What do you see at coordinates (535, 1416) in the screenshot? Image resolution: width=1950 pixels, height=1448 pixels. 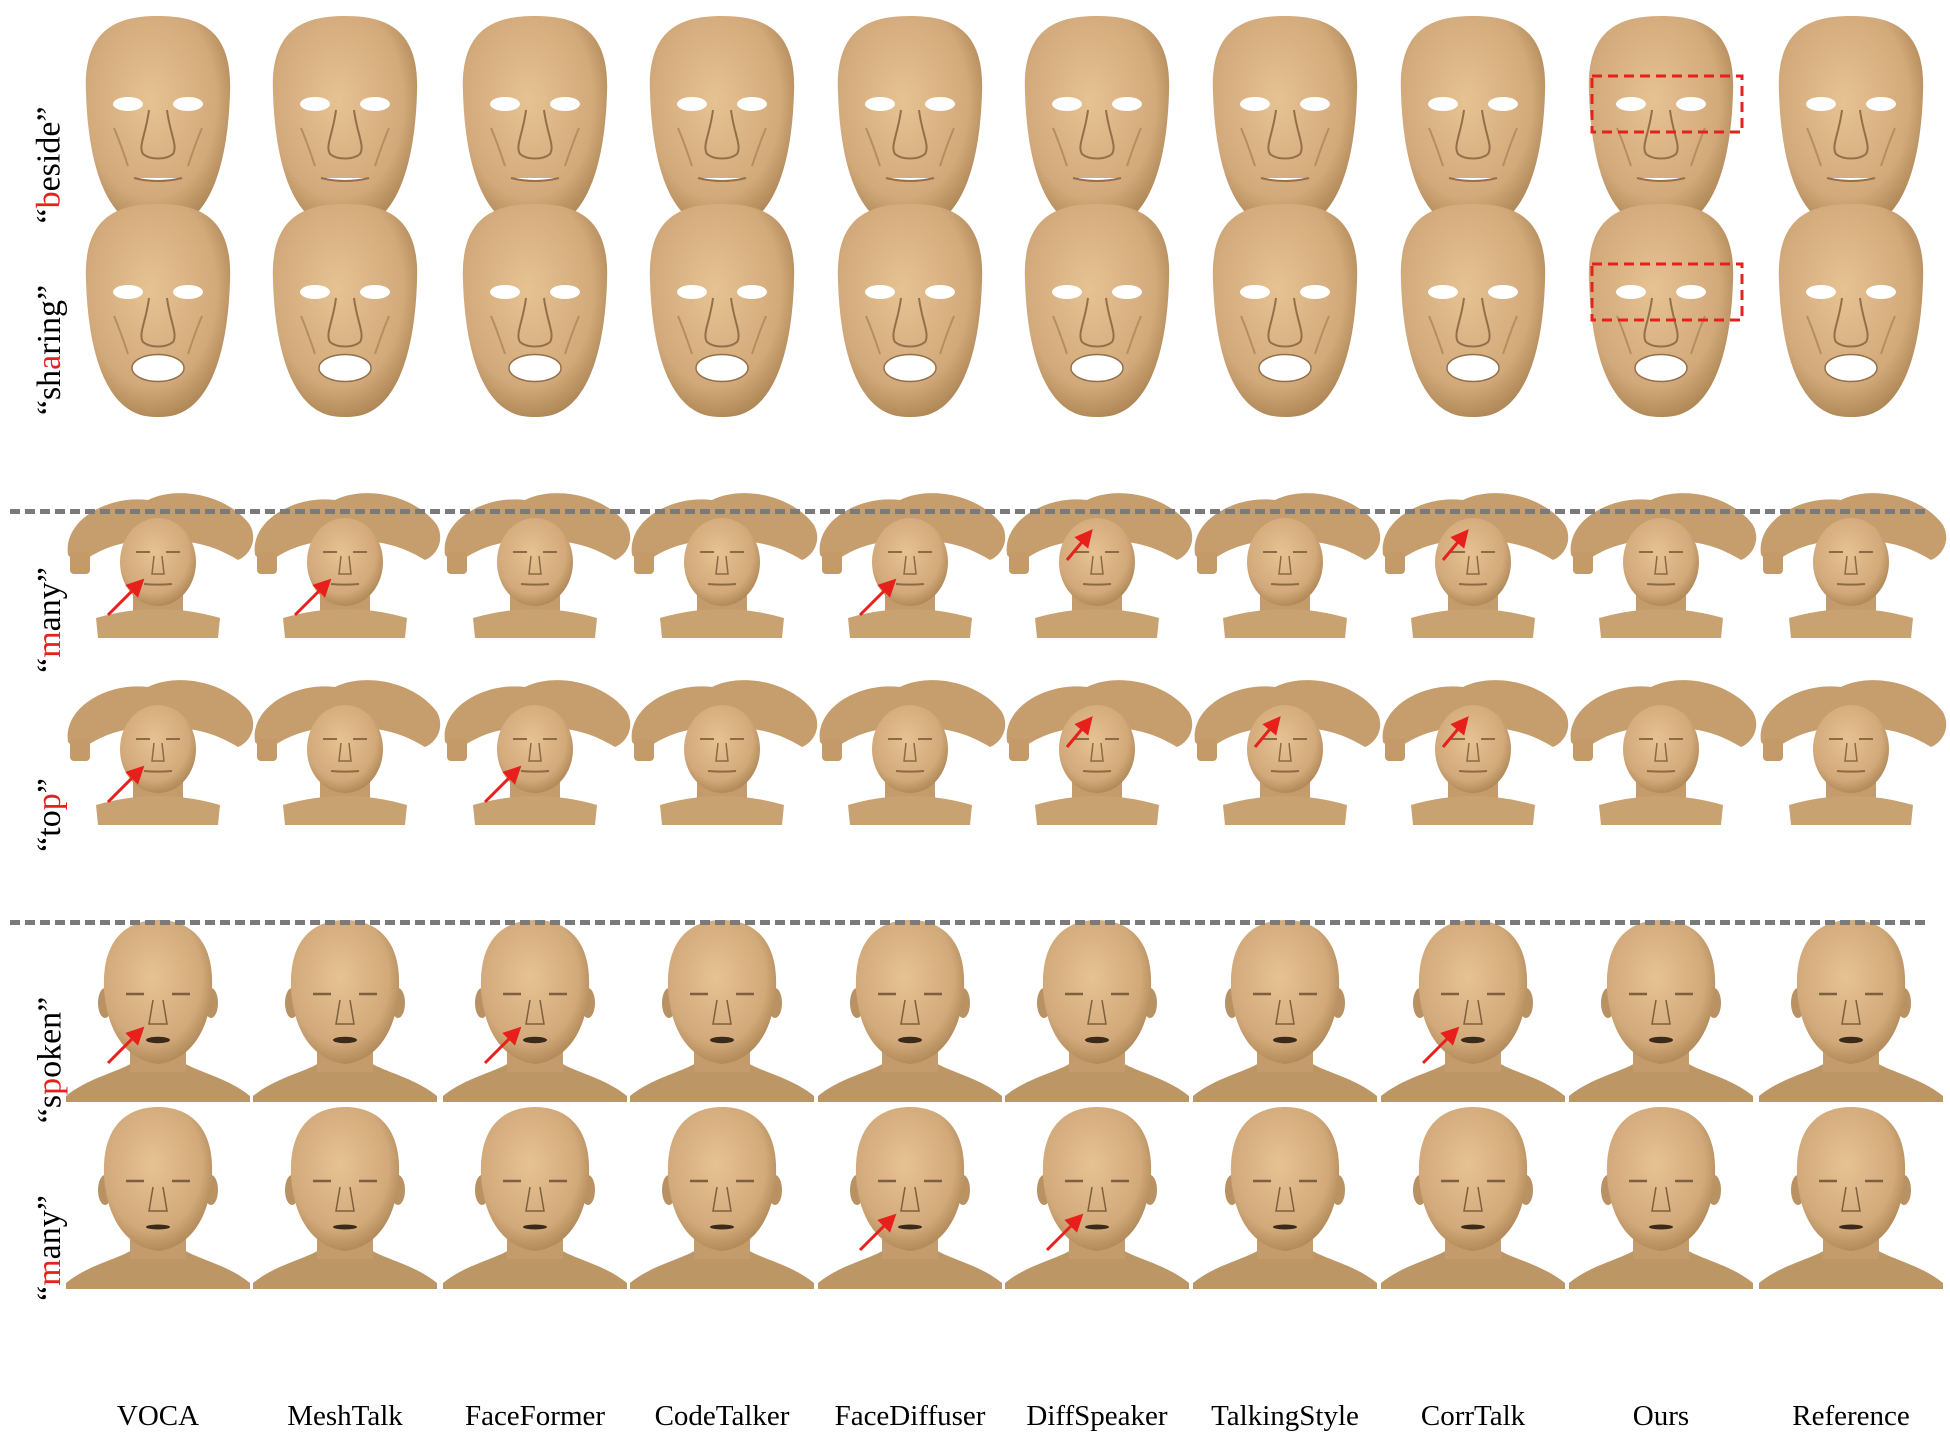 I see `column-label-faceformer: FaceFormer` at bounding box center [535, 1416].